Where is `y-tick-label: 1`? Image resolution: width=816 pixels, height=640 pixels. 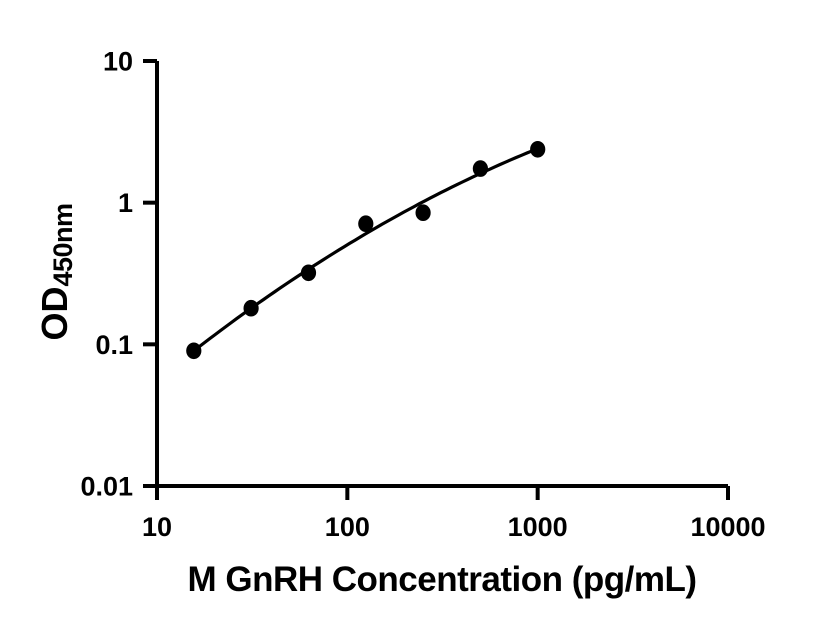
y-tick-label: 1 is located at coordinates (125, 203).